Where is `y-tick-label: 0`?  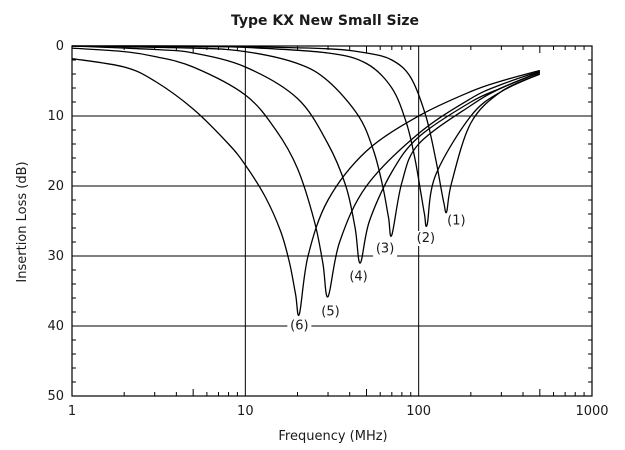 y-tick-label: 0 is located at coordinates (60, 46).